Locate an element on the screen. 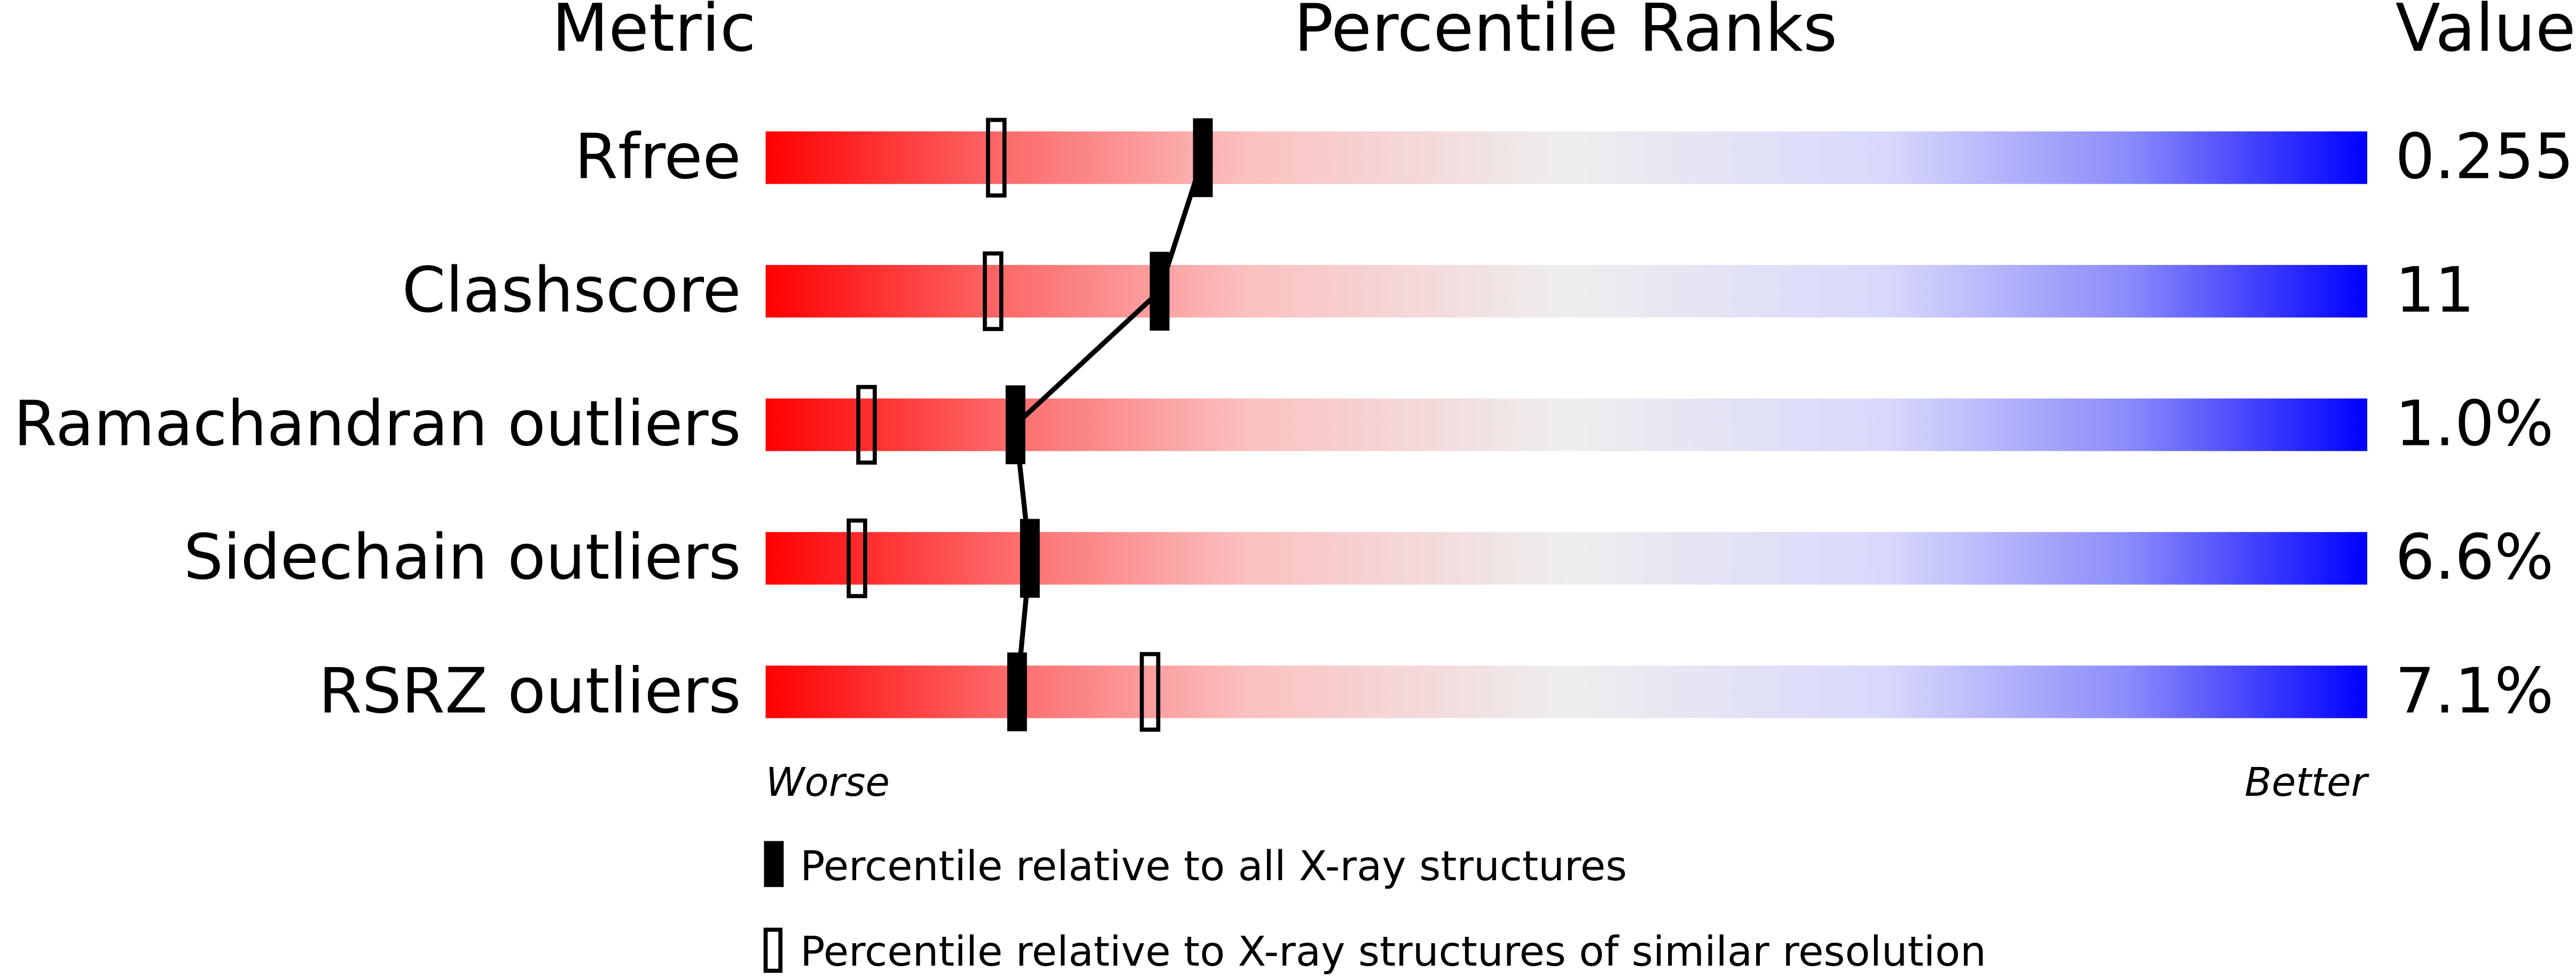 This screenshot has width=2576, height=979. metric-value: 11 is located at coordinates (2435, 290).